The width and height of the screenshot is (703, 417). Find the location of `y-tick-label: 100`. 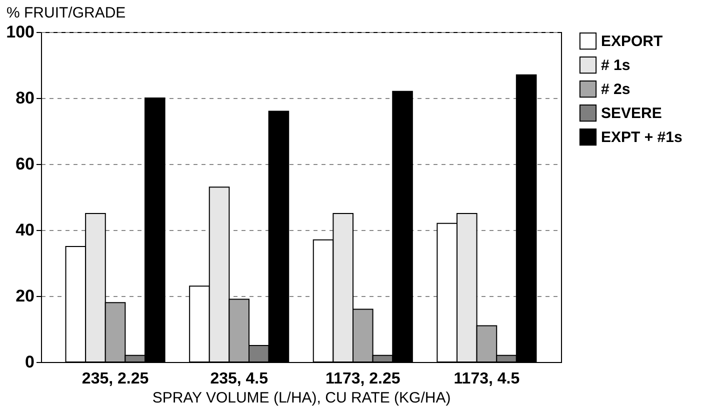

y-tick-label: 100 is located at coordinates (20, 32).